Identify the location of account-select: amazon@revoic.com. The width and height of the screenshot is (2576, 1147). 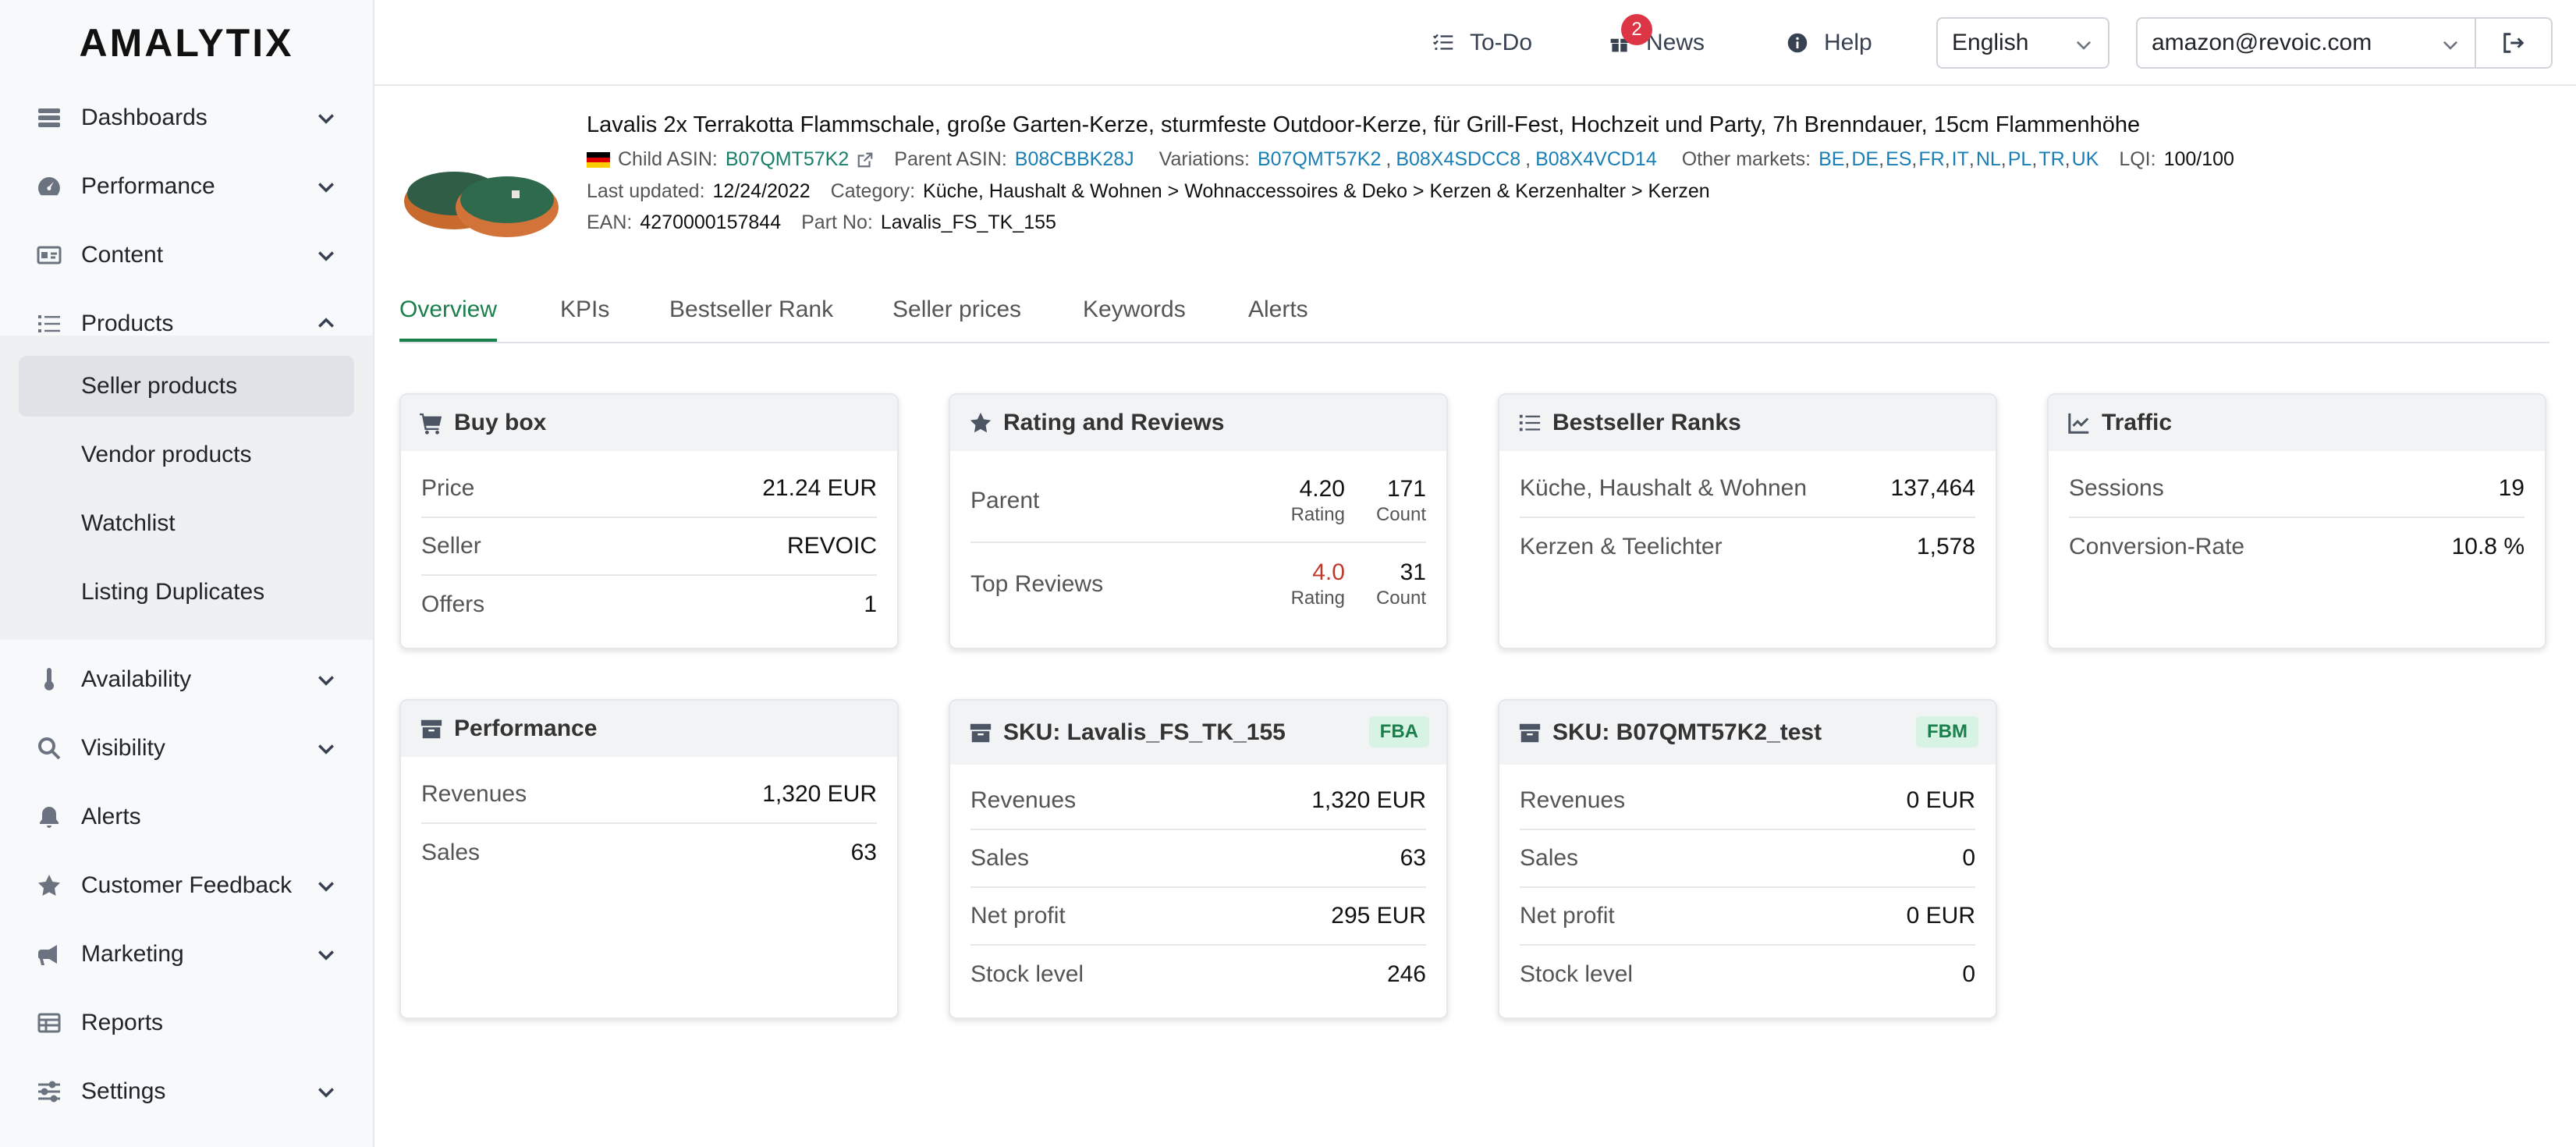
(2306, 43).